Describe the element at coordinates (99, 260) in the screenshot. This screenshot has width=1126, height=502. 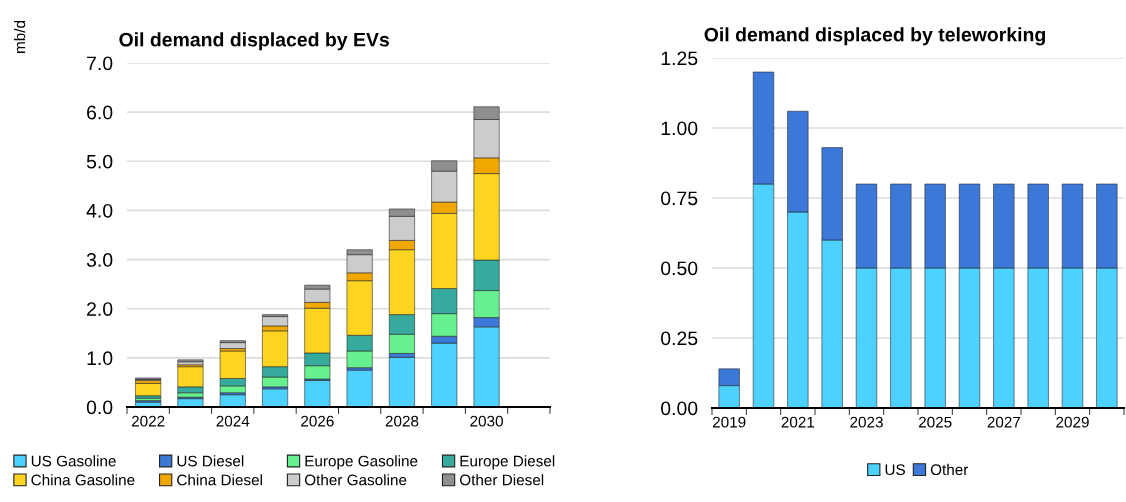
I see `y-tick-label: 3.0` at that location.